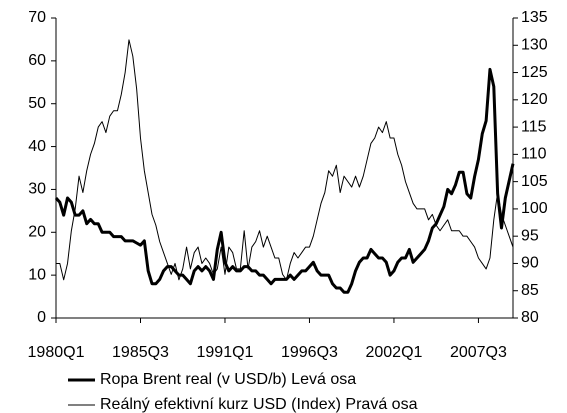 The height and width of the screenshot is (413, 567). What do you see at coordinates (530, 290) in the screenshot?
I see `y2-tick-label: 85` at bounding box center [530, 290].